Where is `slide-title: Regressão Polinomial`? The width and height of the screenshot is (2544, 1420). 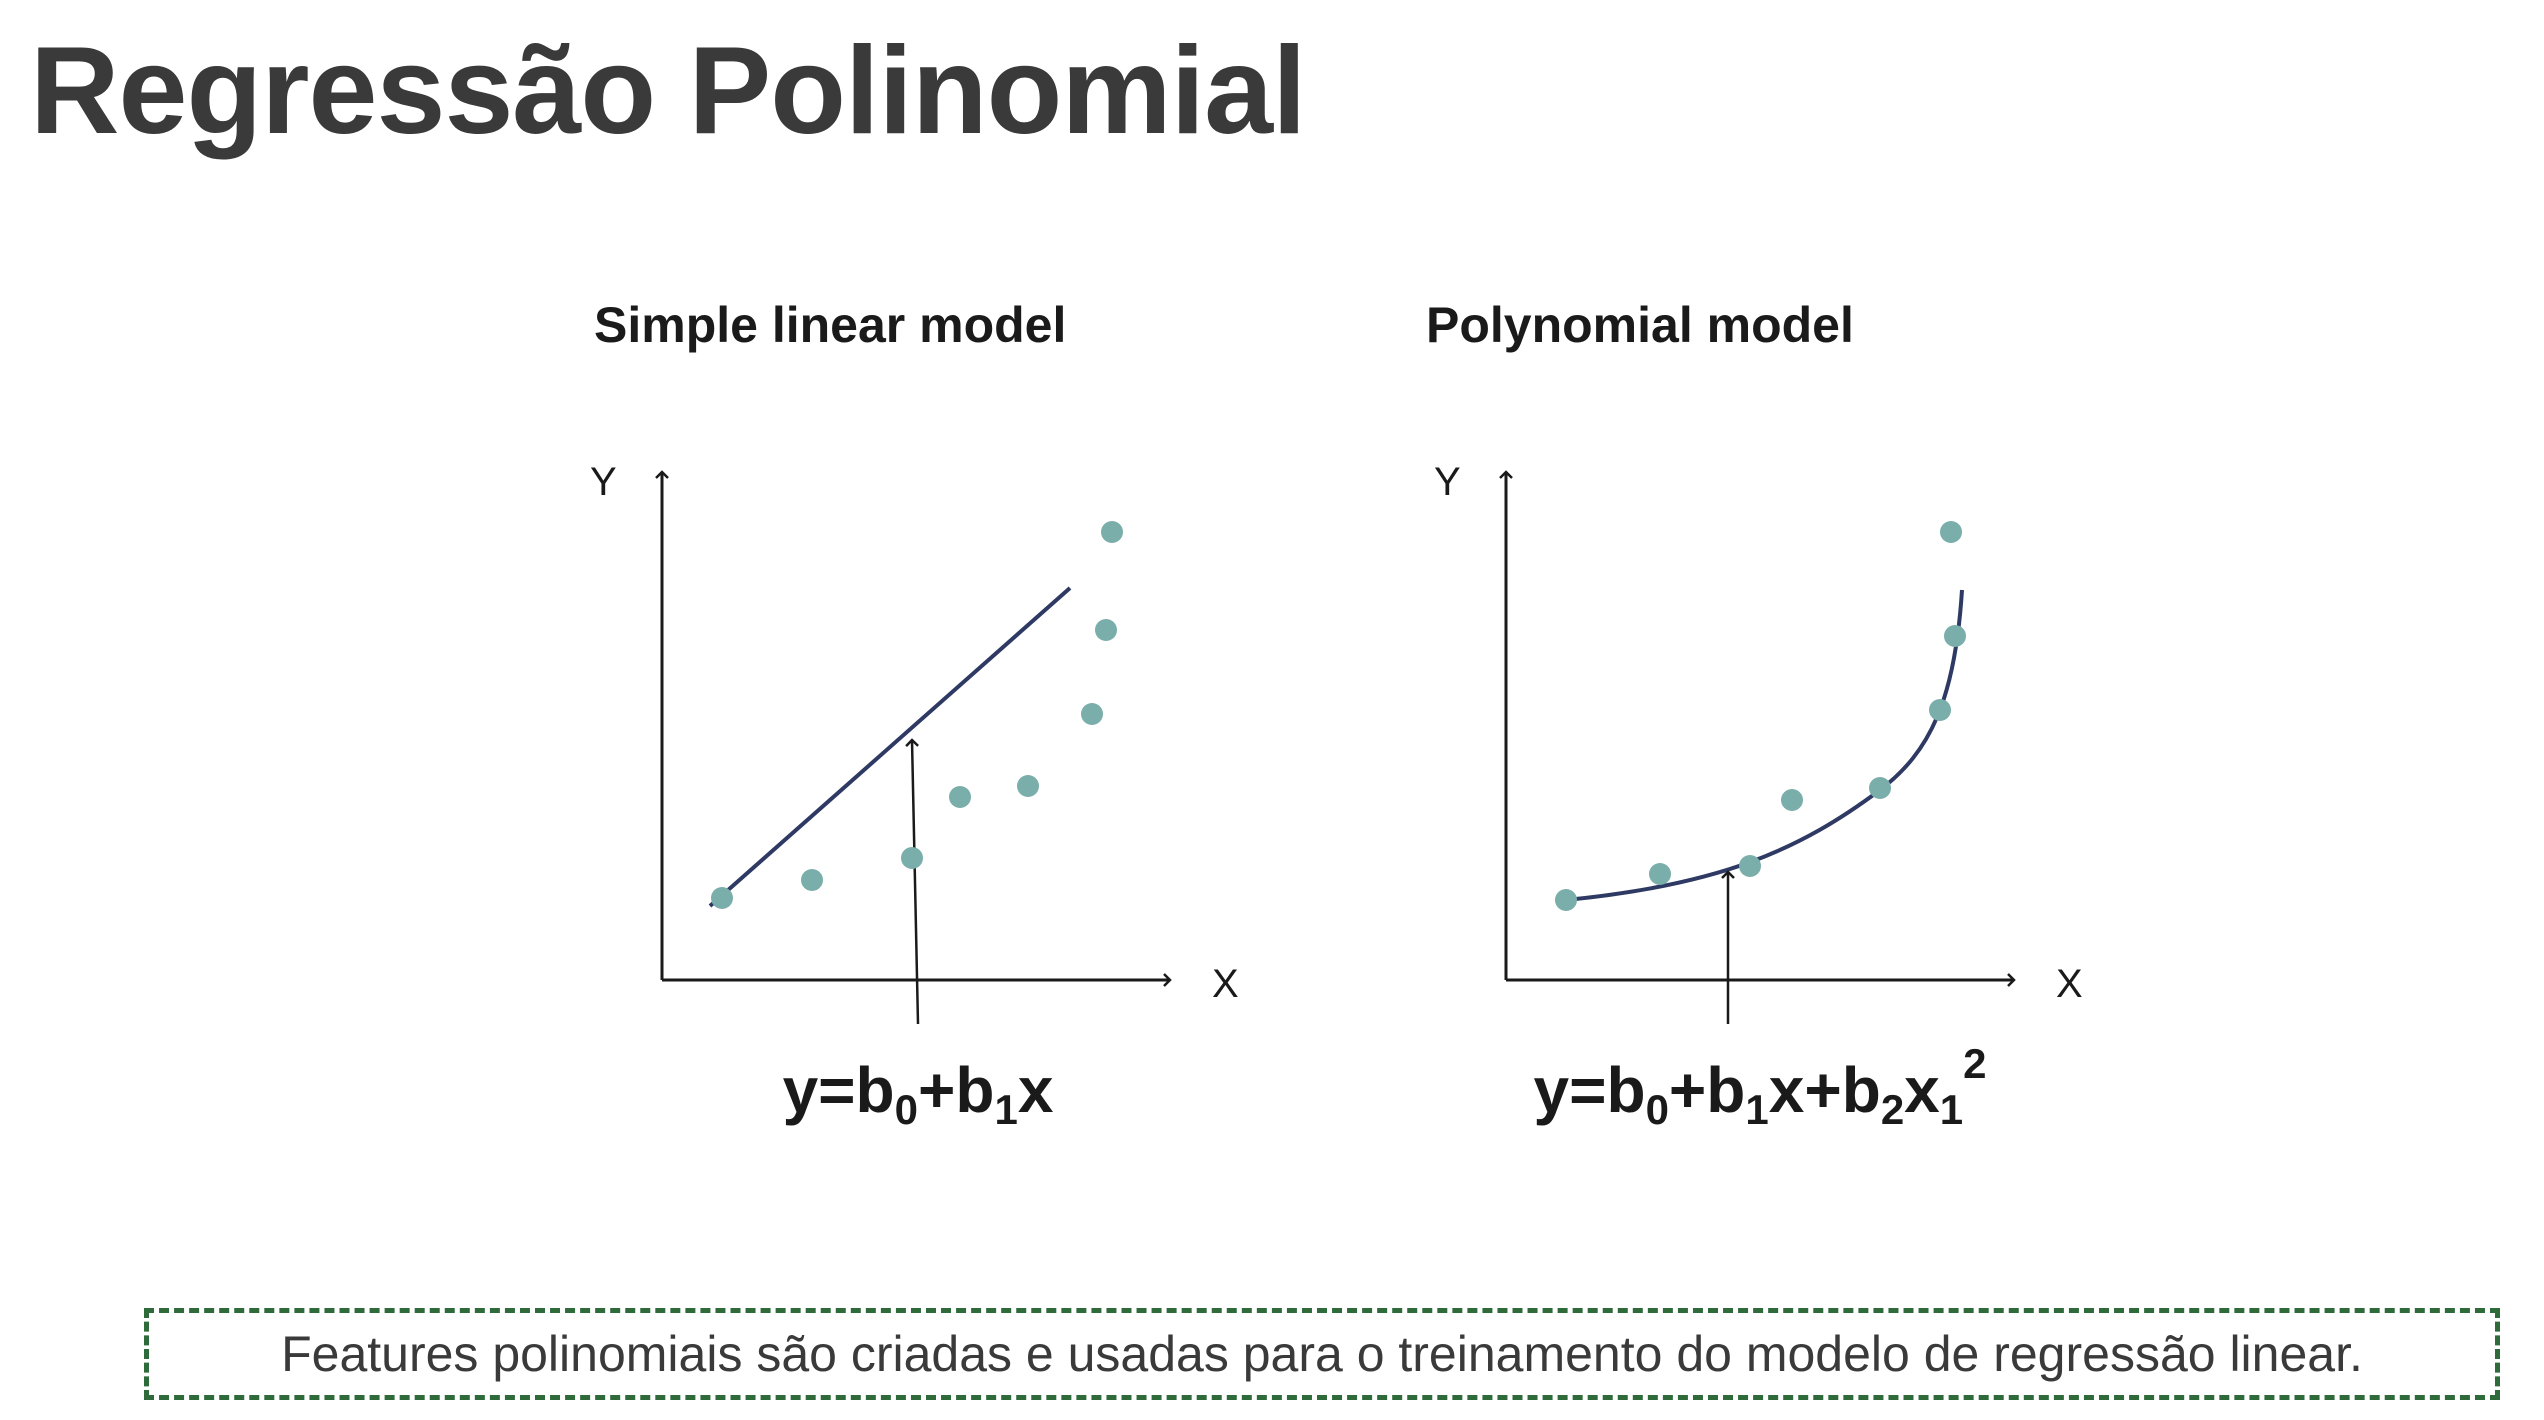 slide-title: Regressão Polinomial is located at coordinates (668, 91).